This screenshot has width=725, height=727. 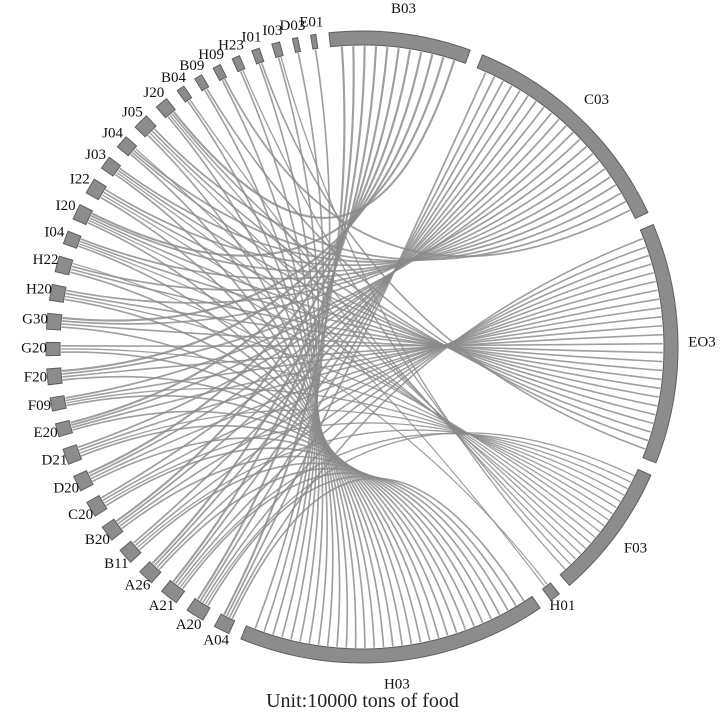 I want to click on node-arc-f09, so click(x=58, y=403).